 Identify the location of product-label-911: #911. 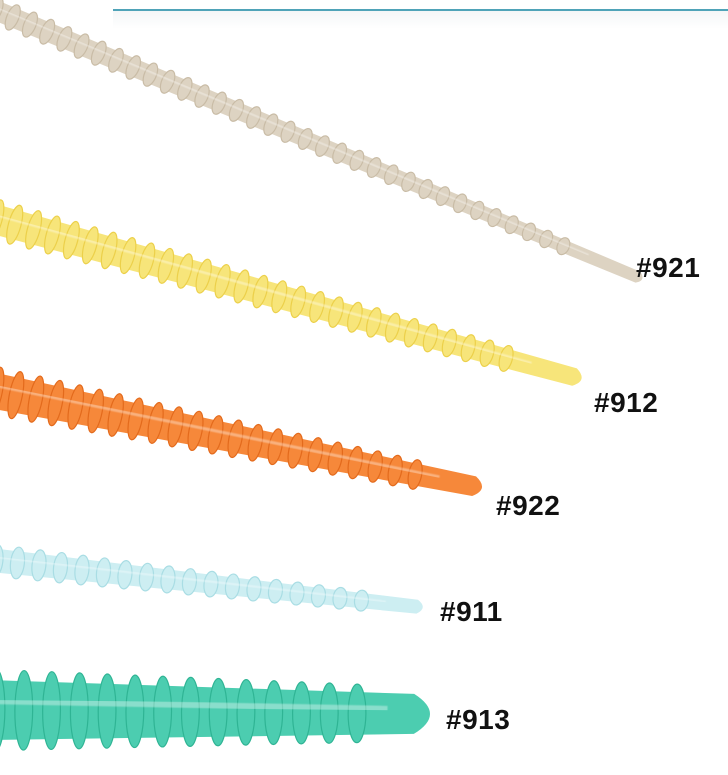
(471, 611).